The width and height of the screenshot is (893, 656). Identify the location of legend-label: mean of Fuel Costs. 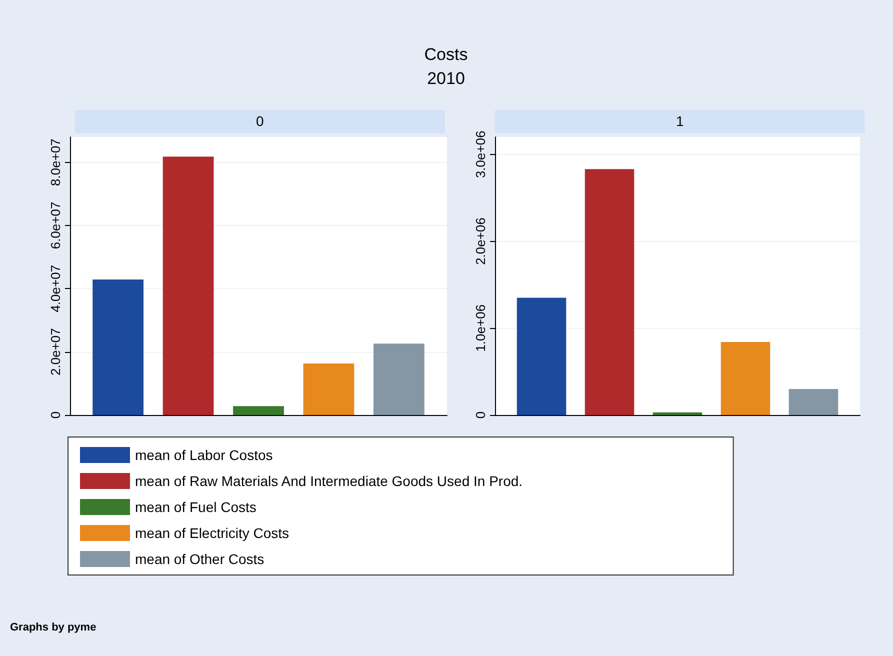
(195, 507).